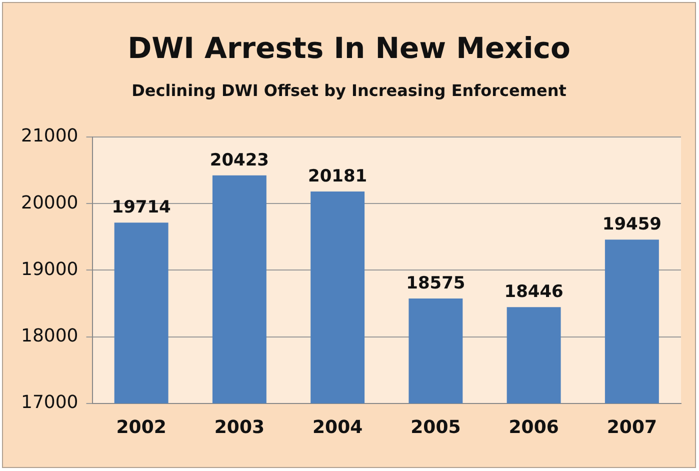  What do you see at coordinates (49, 269) in the screenshot?
I see `y-tick-label: 19000` at bounding box center [49, 269].